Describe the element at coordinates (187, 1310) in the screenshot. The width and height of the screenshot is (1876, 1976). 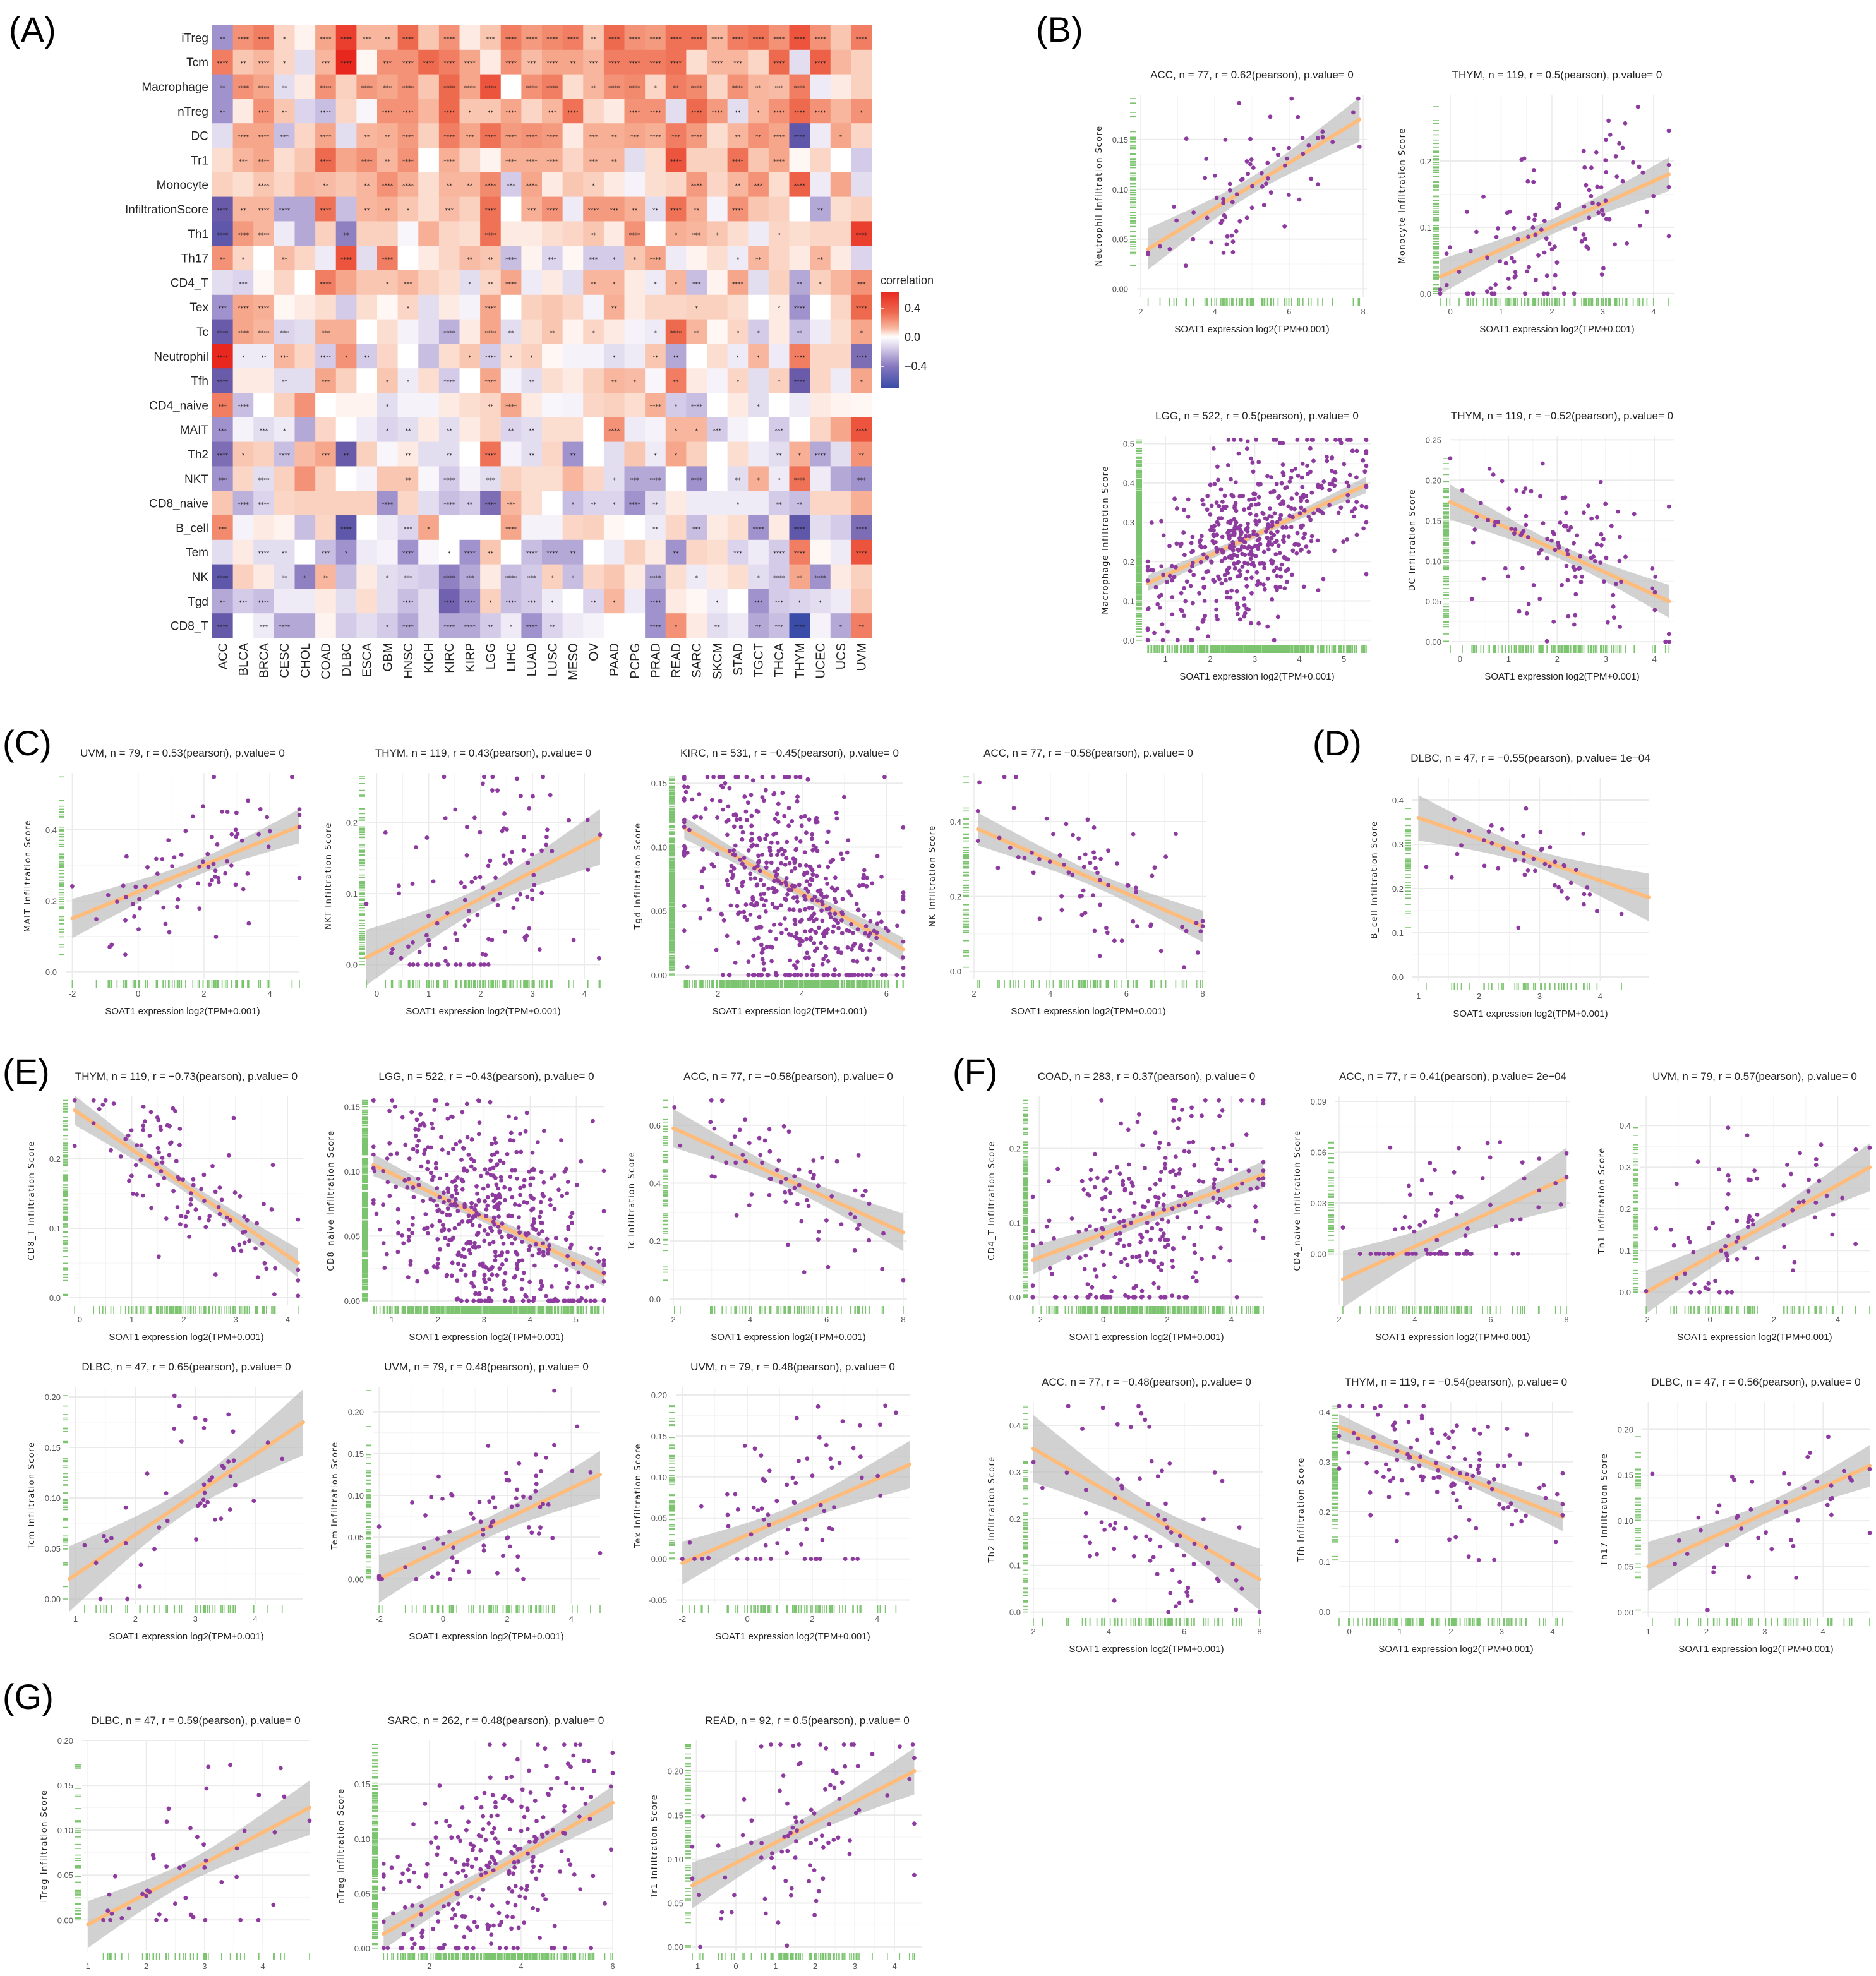
I see `rug-x` at that location.